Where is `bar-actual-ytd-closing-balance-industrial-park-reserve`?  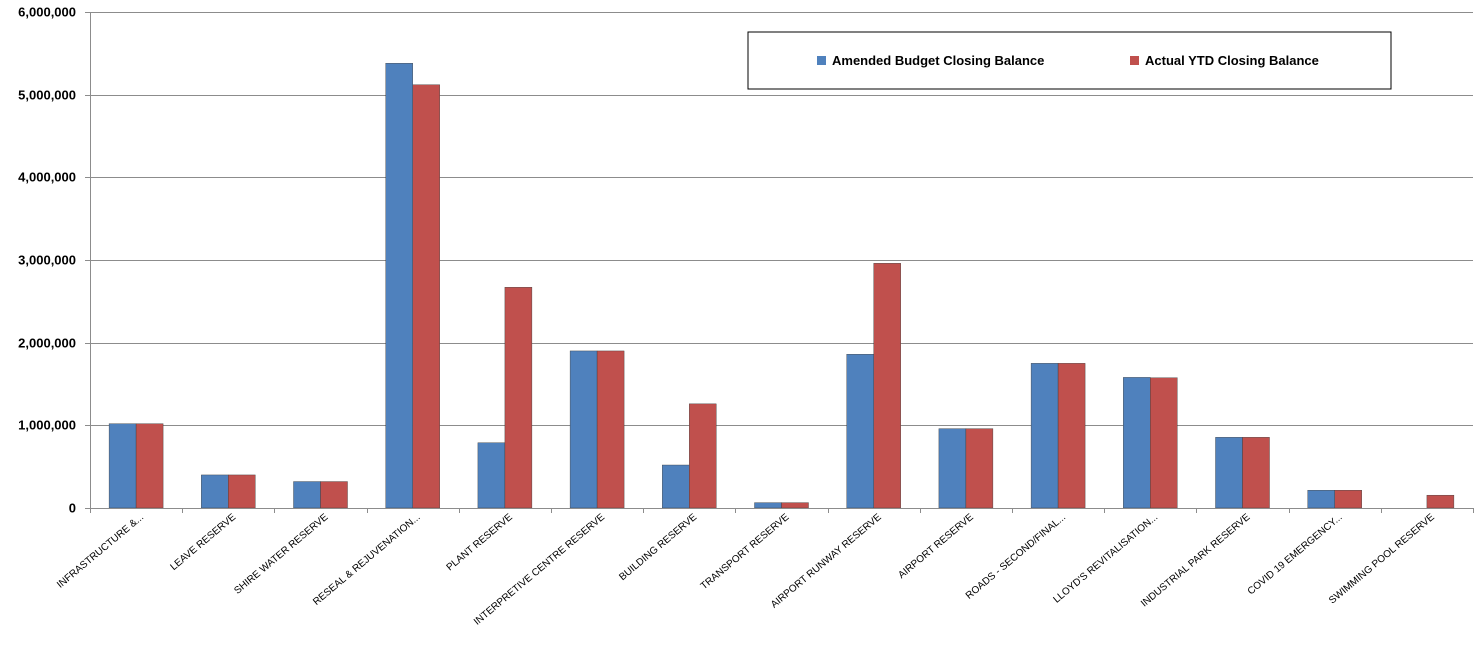 bar-actual-ytd-closing-balance-industrial-park-reserve is located at coordinates (1256, 473).